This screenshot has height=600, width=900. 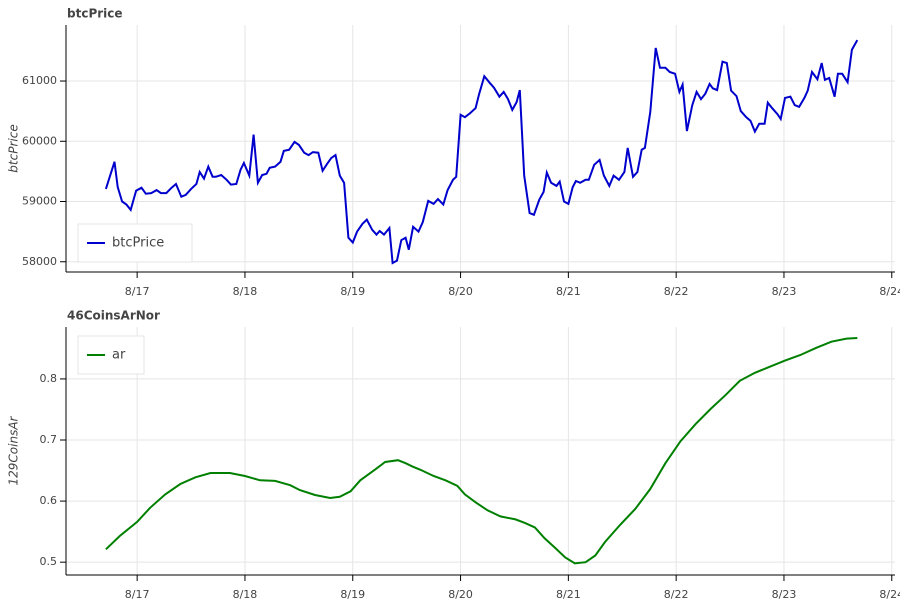 I want to click on y-tick-label: 59000, so click(x=39, y=201).